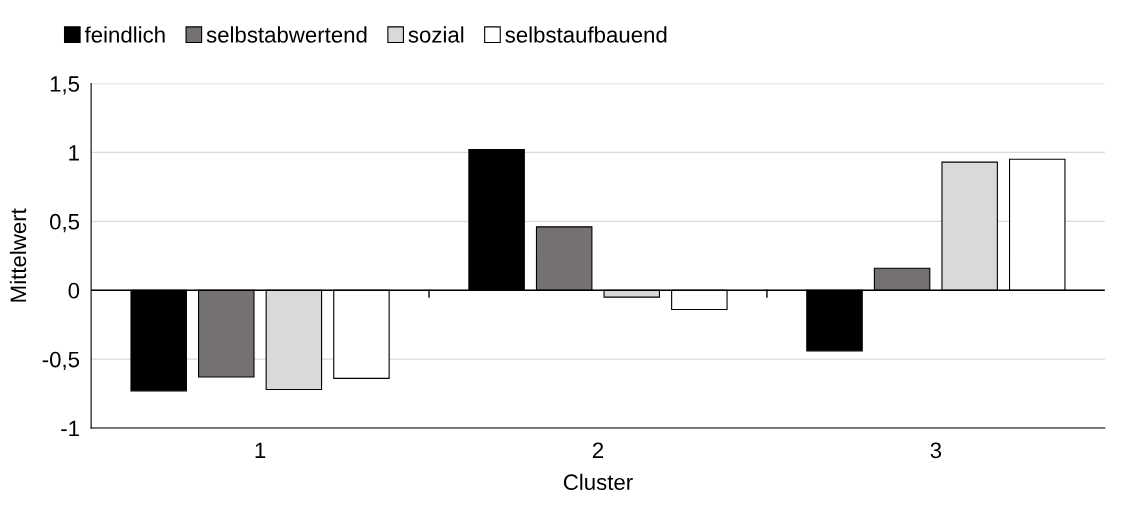 The height and width of the screenshot is (522, 1139). Describe the element at coordinates (124, 34) in the screenshot. I see `legend-label: feindlich` at that location.